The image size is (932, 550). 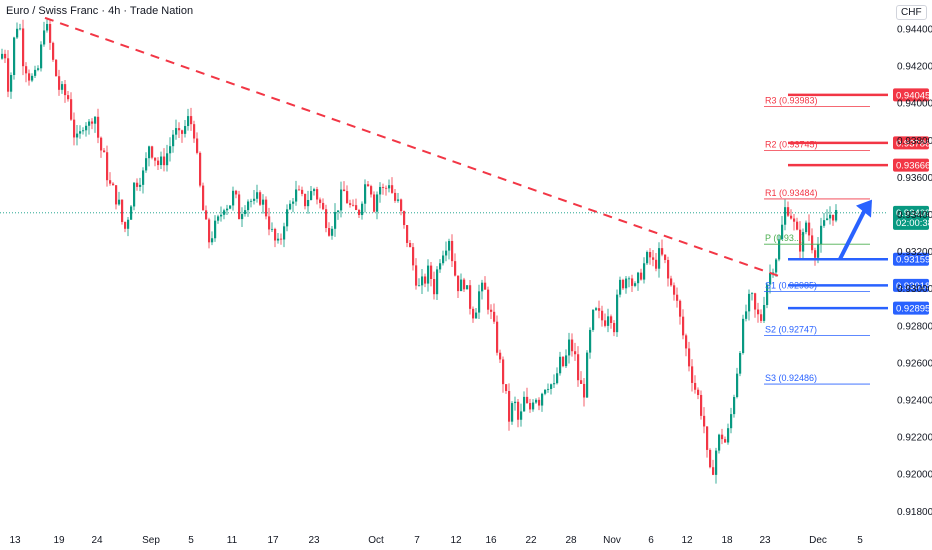 I want to click on currency-button: CHF, so click(x=911, y=12).